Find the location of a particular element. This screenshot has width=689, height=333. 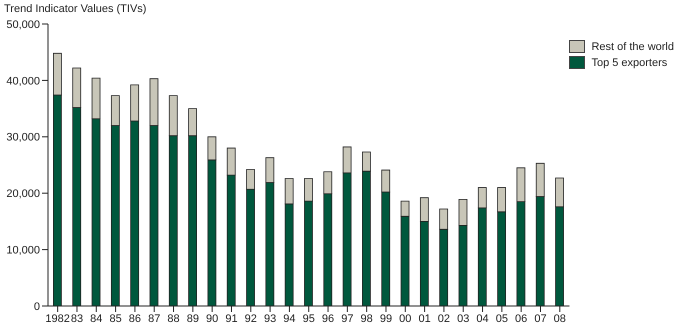

x-tick-label: 98 is located at coordinates (366, 318).